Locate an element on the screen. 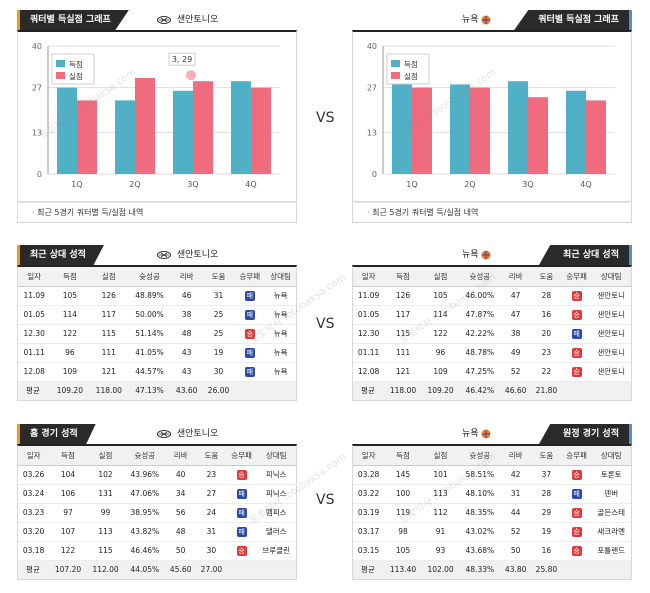  y-tick-label: 0 is located at coordinates (374, 174).